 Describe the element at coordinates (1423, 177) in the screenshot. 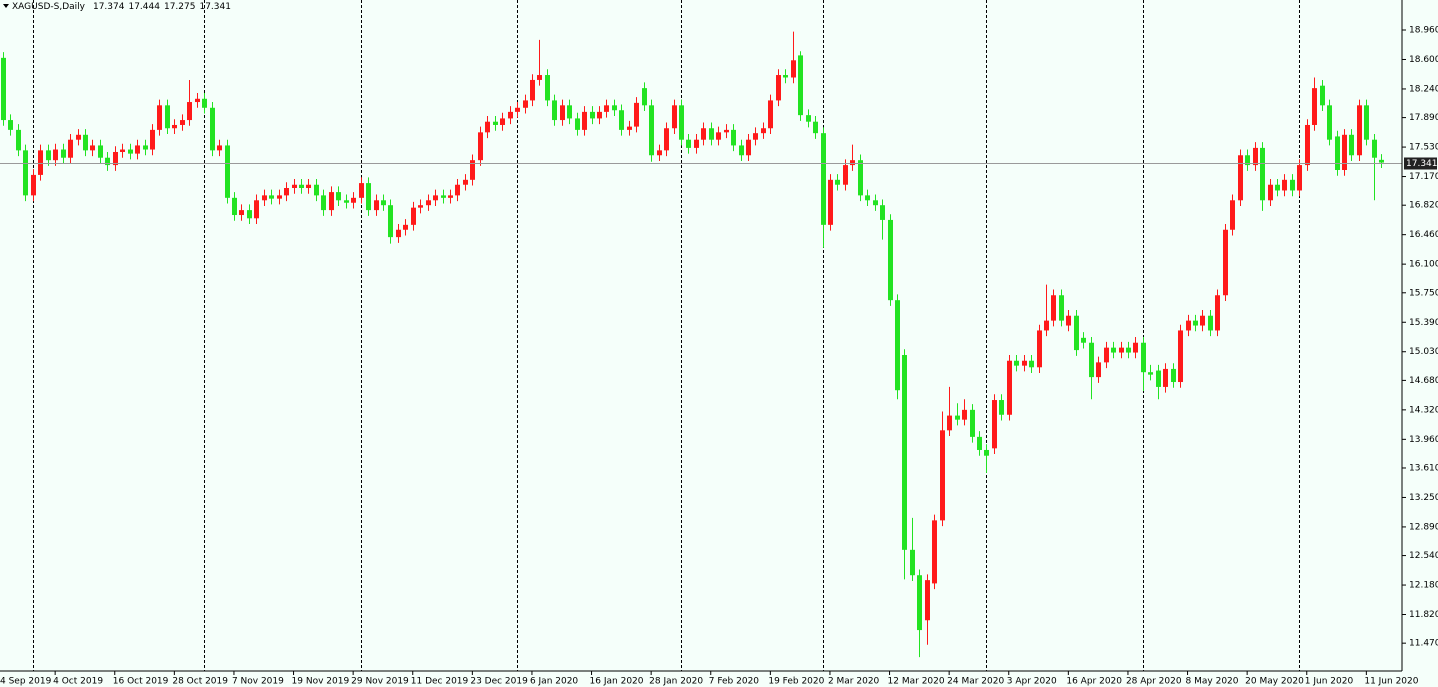

I see `y-tick-label: 17.170` at that location.